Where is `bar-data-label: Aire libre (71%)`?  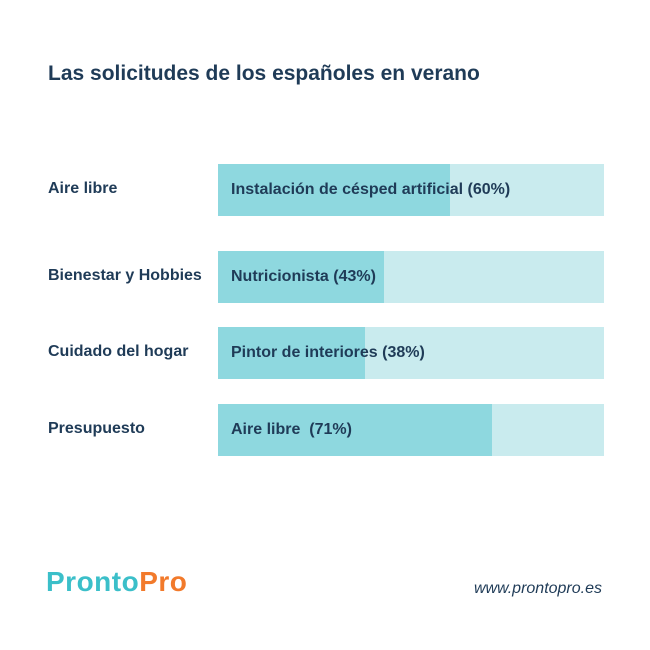 bar-data-label: Aire libre (71%) is located at coordinates (291, 429).